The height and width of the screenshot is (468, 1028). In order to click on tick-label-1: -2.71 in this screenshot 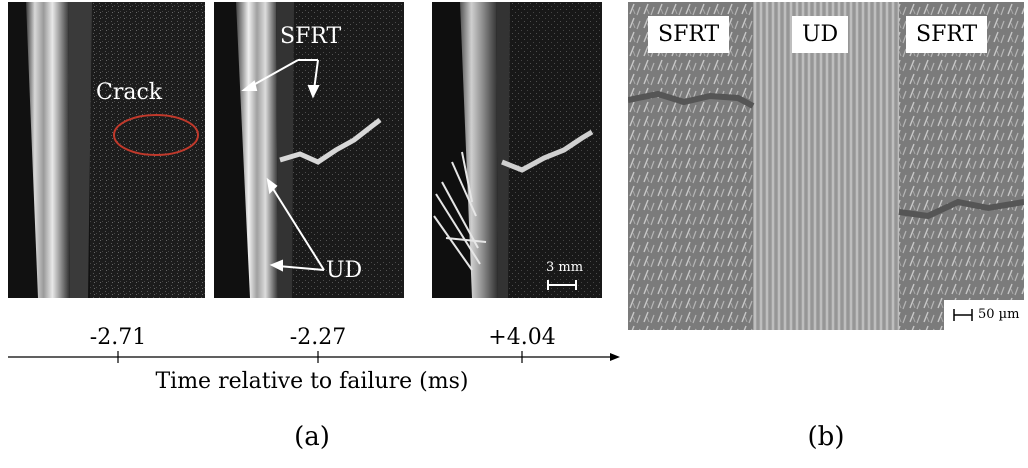, I will do `click(118, 337)`.